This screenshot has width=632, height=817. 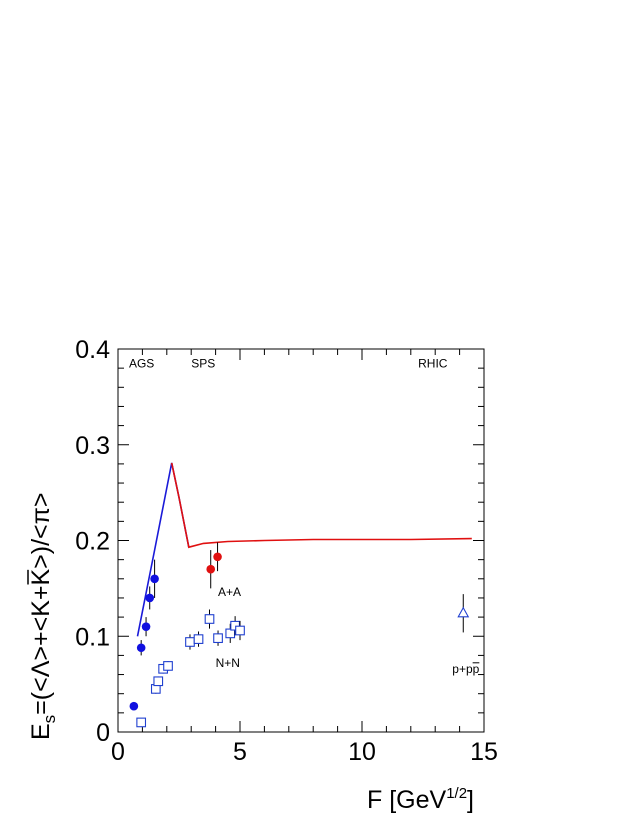 I want to click on x-tick-label: 5, so click(x=240, y=752).